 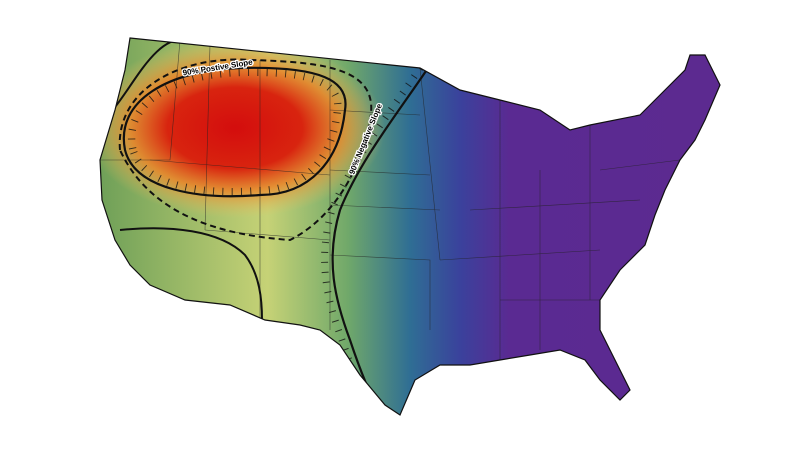 I want to click on sw-contour, so click(x=191, y=274).